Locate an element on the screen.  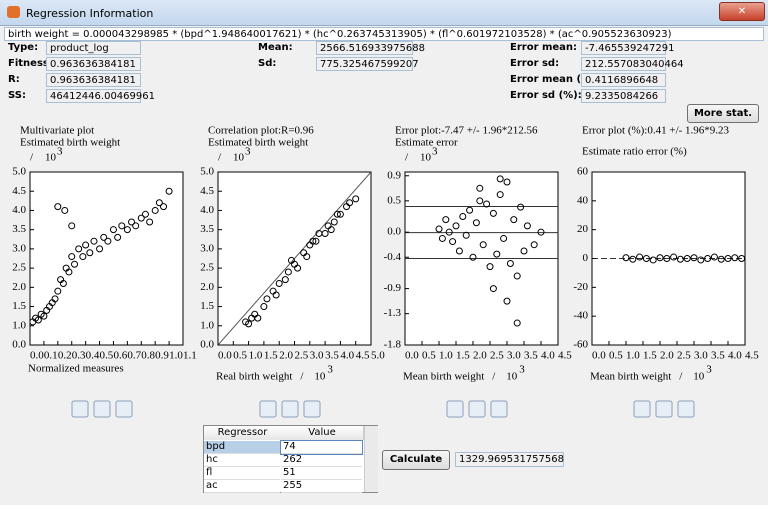
x-tick-label: 3.5 is located at coordinates (718, 356).